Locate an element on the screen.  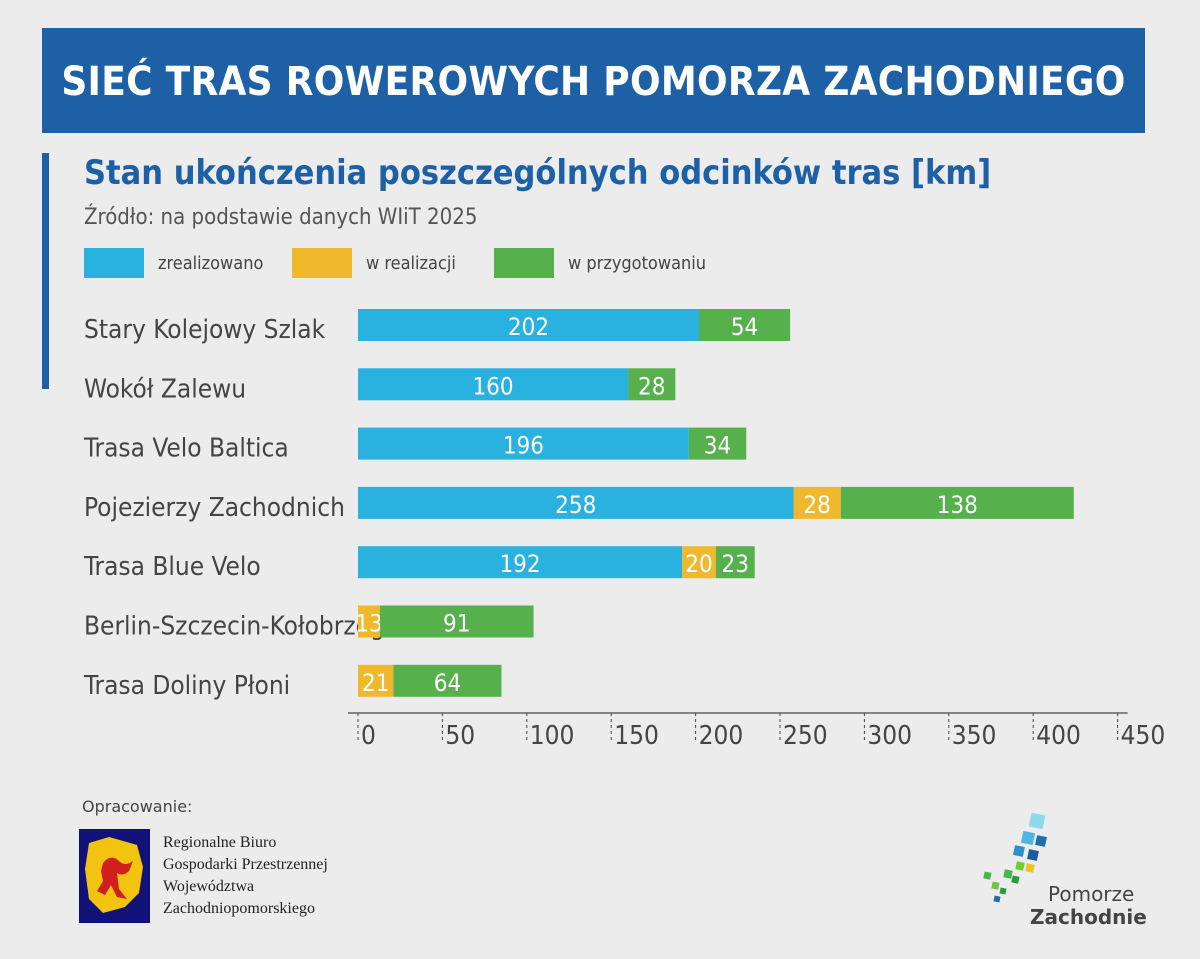
bar-value-label: 258 is located at coordinates (575, 505).